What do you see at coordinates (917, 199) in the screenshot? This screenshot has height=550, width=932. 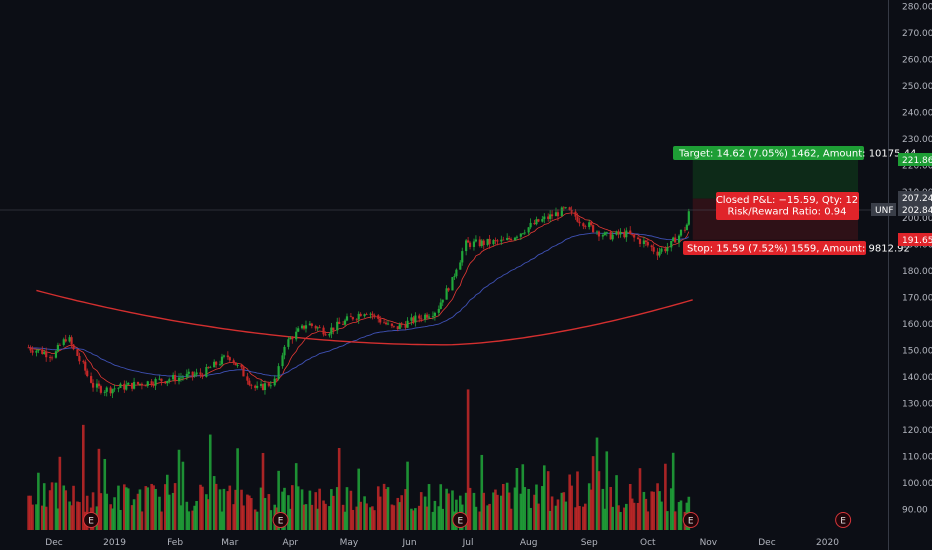 I see `high-price-text: 207.24` at bounding box center [917, 199].